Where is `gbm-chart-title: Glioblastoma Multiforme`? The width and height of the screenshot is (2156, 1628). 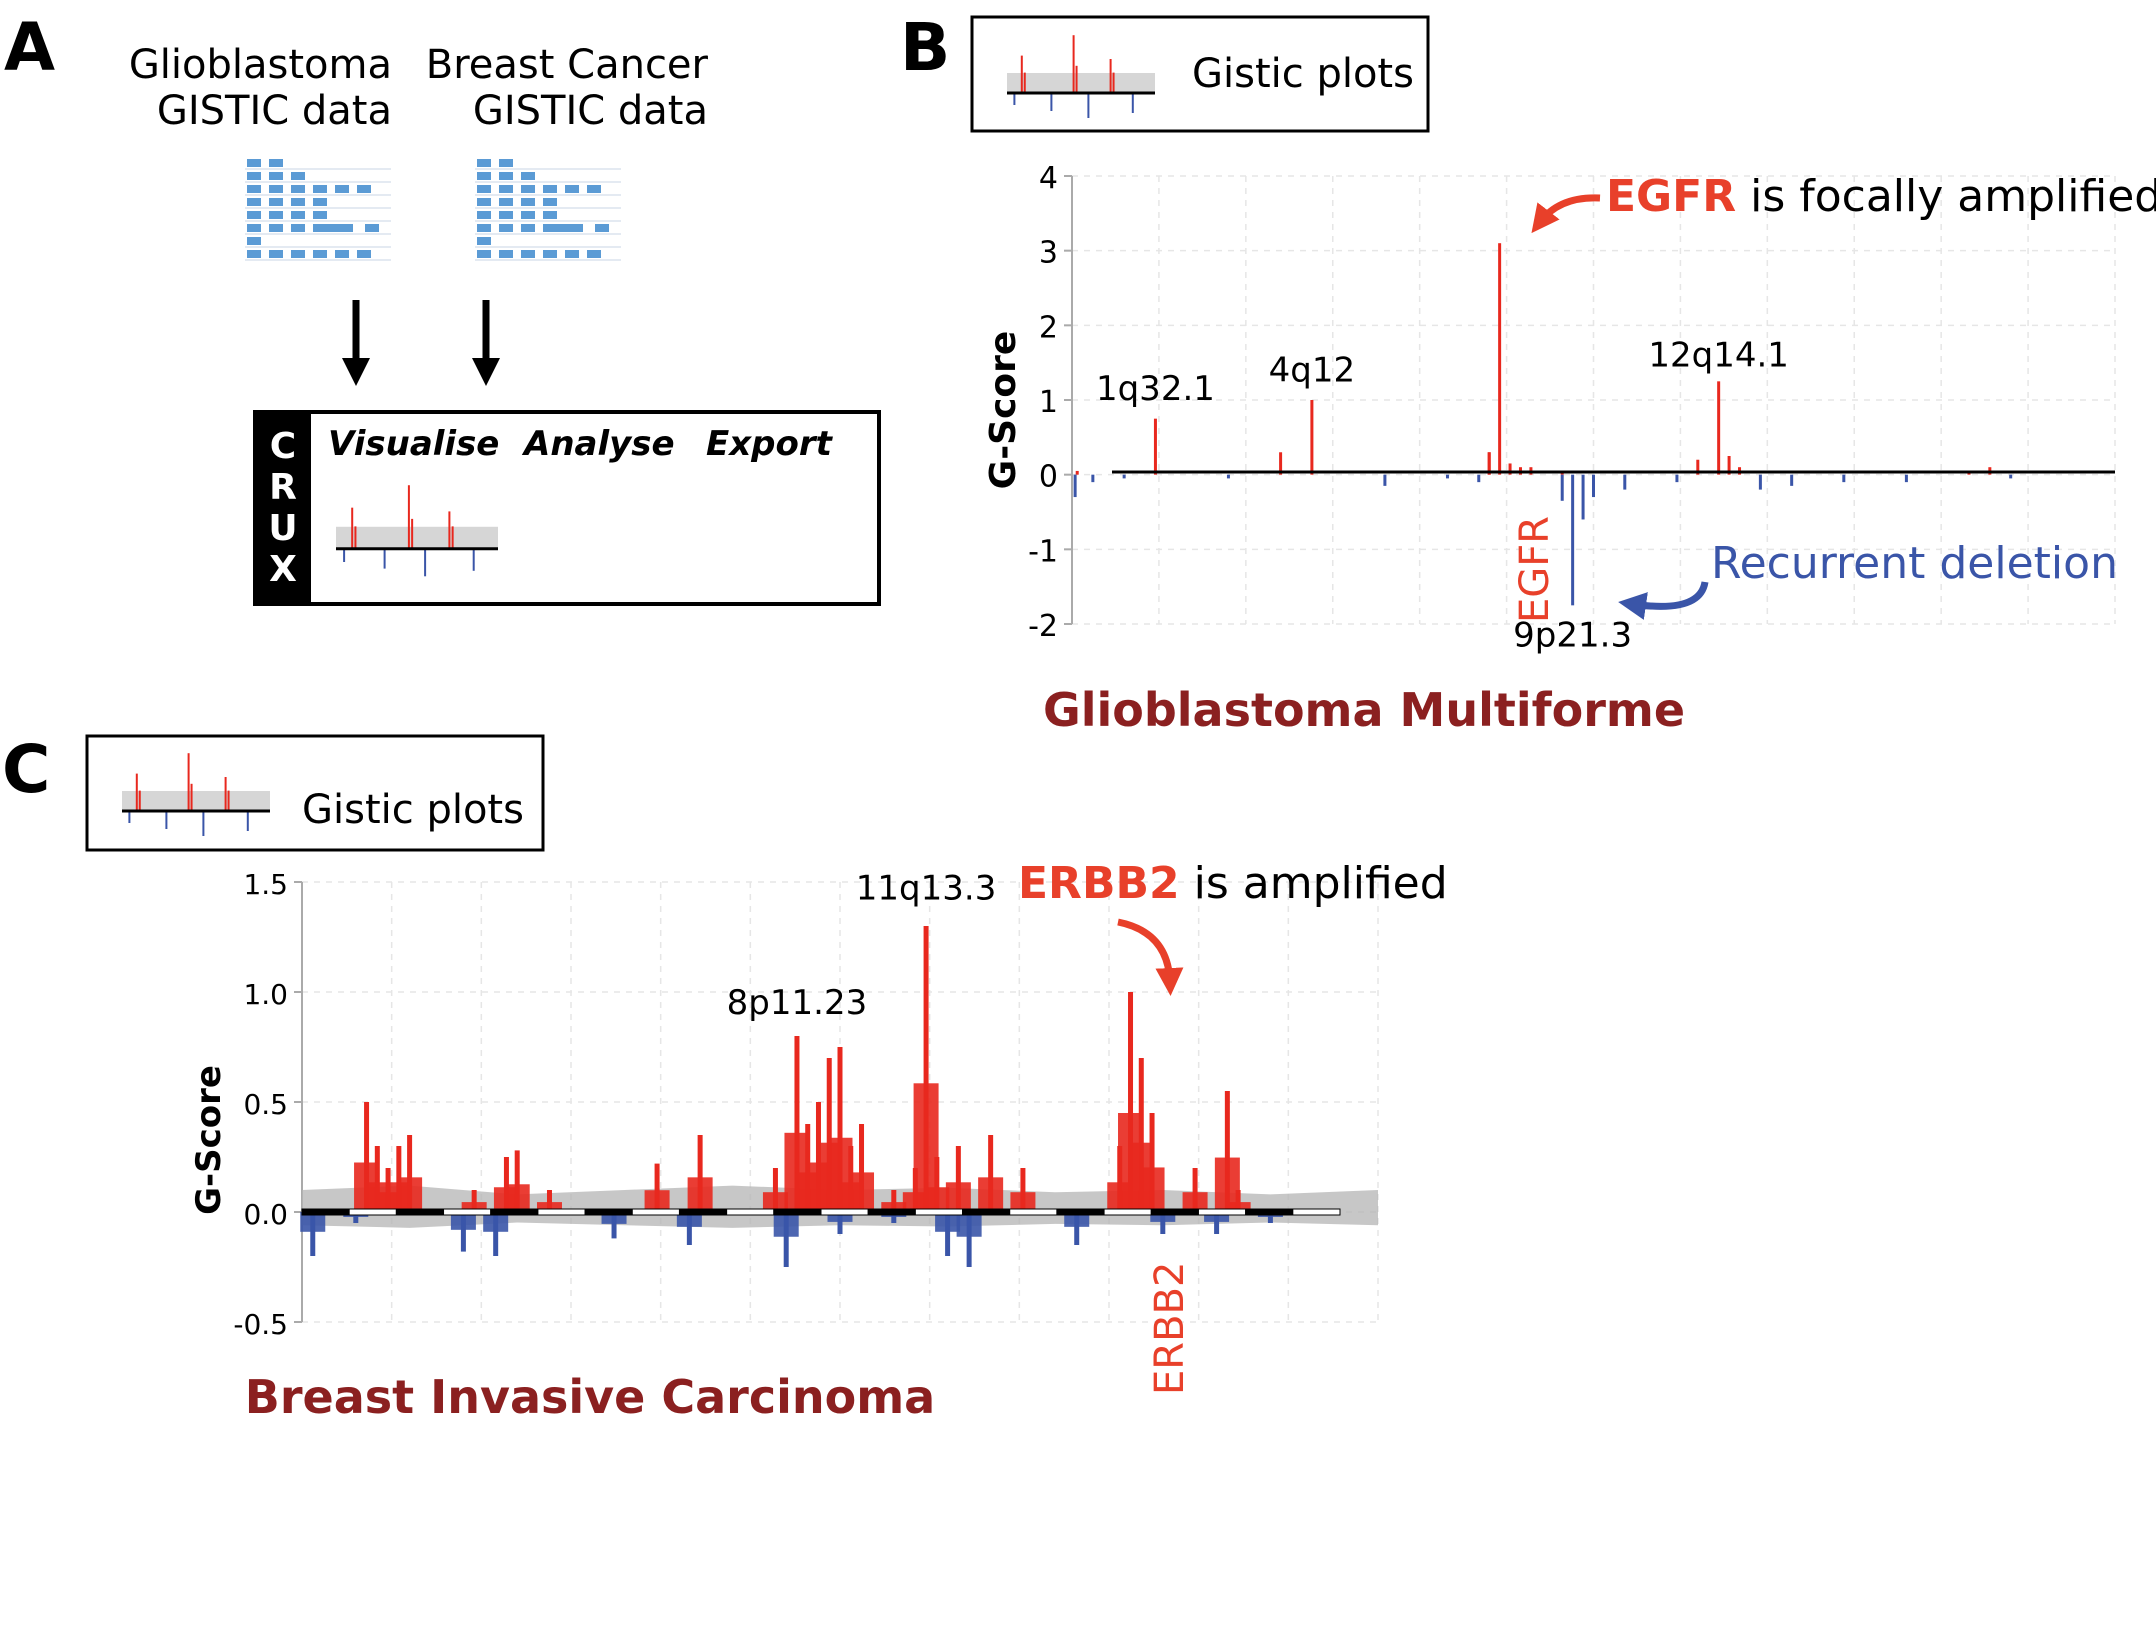
gbm-chart-title: Glioblastoma Multiforme is located at coordinates (1364, 710).